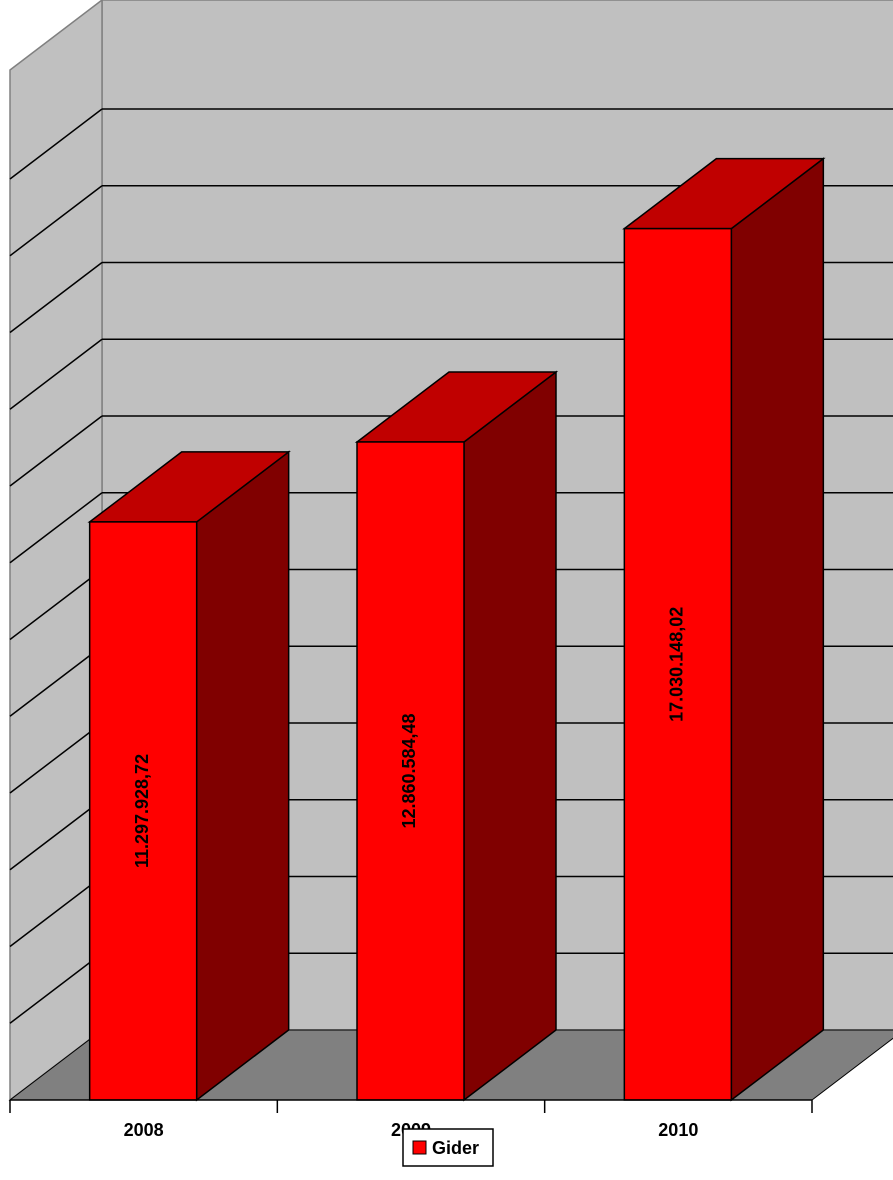  I want to click on data-label-2008: 11.297.928,72, so click(142, 811).